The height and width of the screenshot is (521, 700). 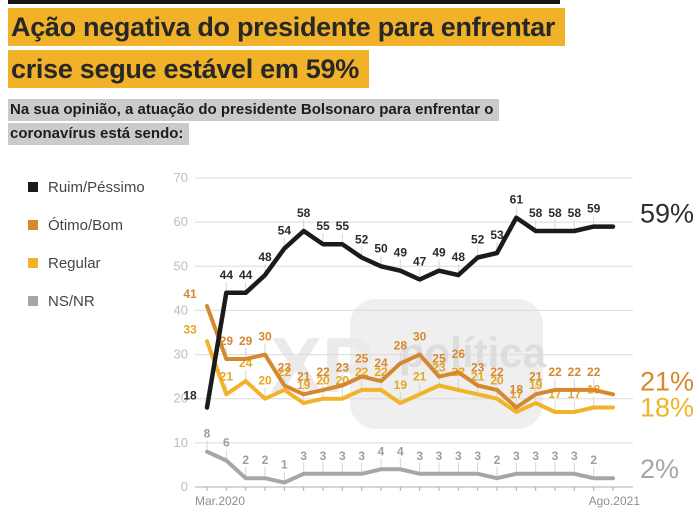 What do you see at coordinates (285, 372) in the screenshot?
I see `point-label-regular: 22` at bounding box center [285, 372].